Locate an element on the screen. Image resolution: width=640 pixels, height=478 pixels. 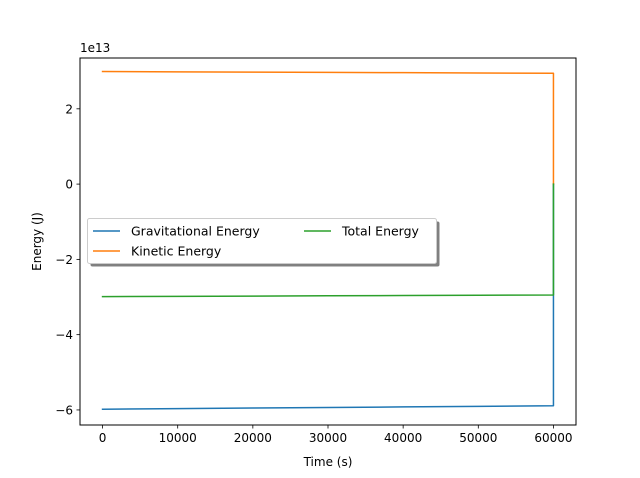
x-tick-label-3: 30000 is located at coordinates (328, 438).